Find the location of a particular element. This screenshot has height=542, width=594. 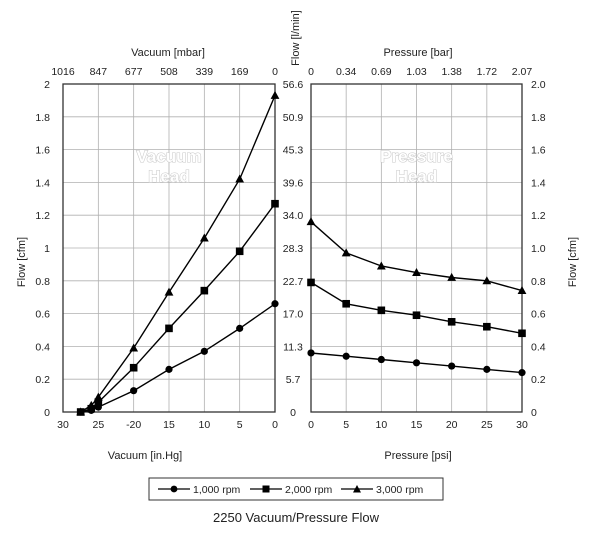

pressure-top-tick-label: 2.07 is located at coordinates (522, 72).